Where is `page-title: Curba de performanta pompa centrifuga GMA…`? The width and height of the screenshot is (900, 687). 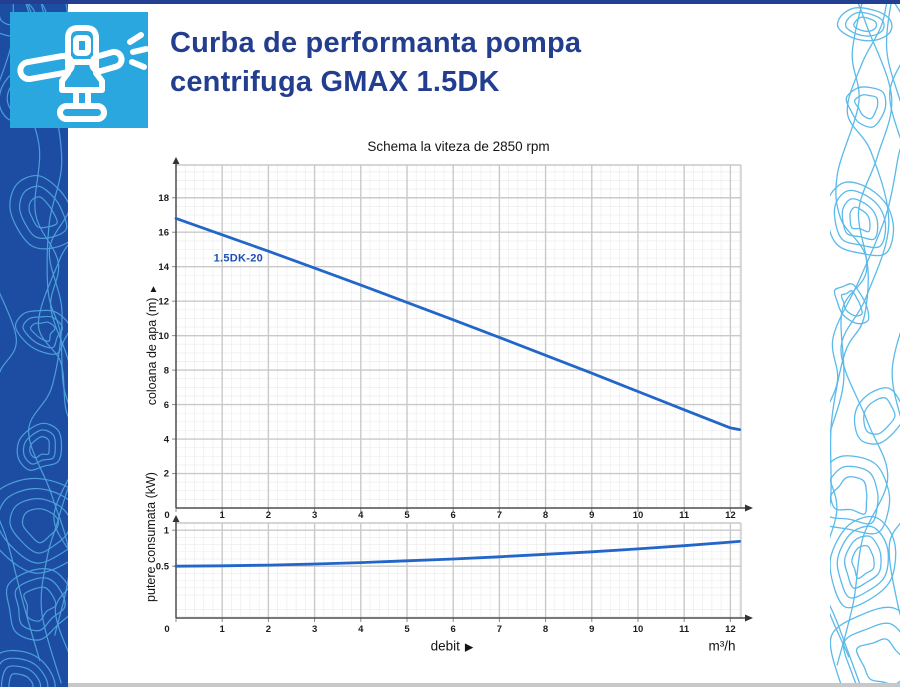
page-title: Curba de performanta pompa centrifuga GMA… is located at coordinates (490, 63).